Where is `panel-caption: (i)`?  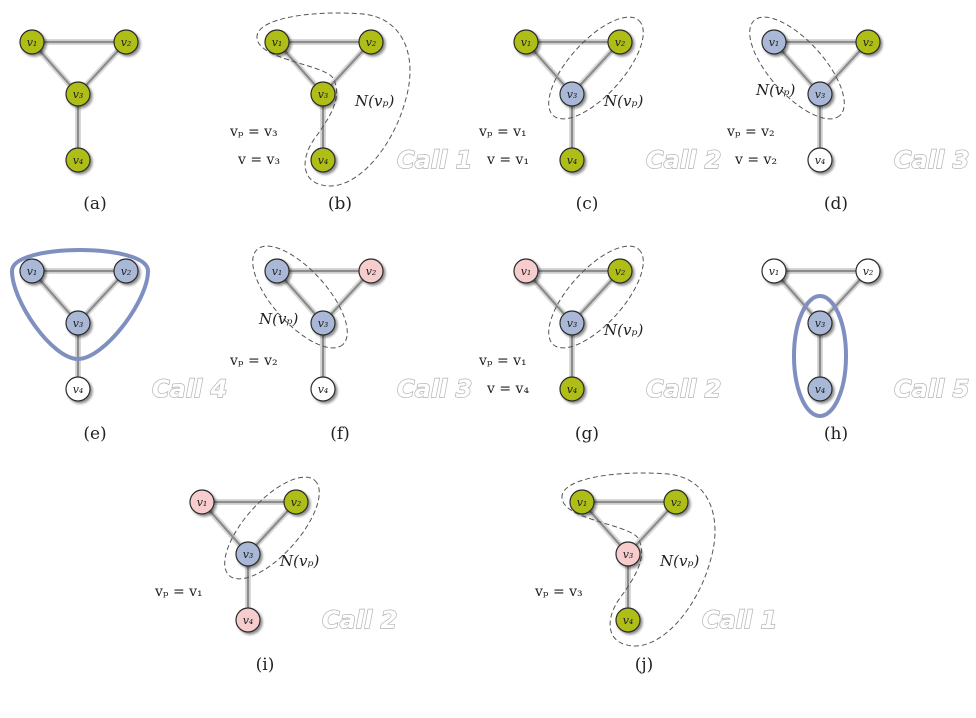
panel-caption: (i) is located at coordinates (265, 665).